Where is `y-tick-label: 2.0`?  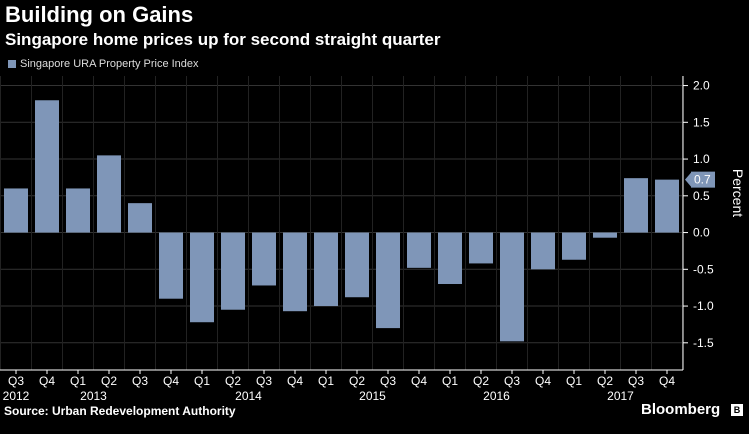 y-tick-label: 2.0 is located at coordinates (701, 86).